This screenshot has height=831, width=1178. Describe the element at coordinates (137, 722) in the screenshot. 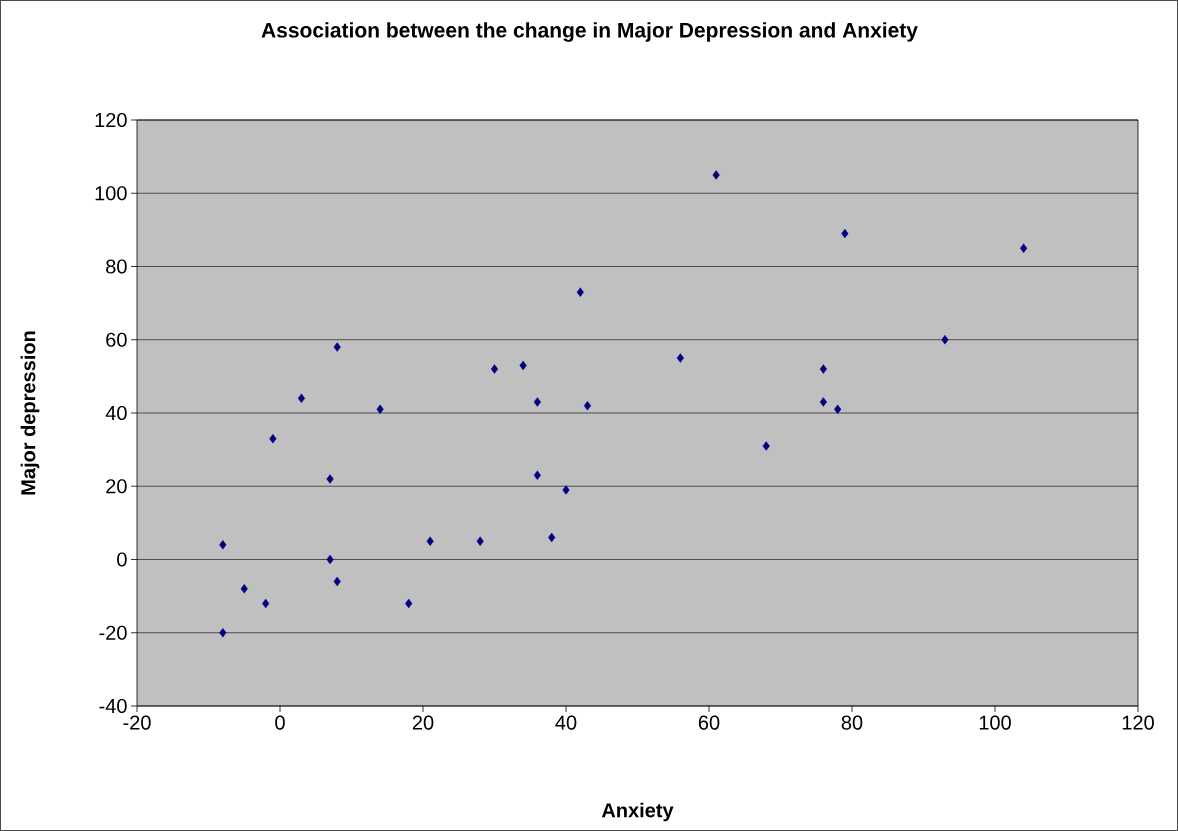

I see `x-tick-label: -20` at that location.